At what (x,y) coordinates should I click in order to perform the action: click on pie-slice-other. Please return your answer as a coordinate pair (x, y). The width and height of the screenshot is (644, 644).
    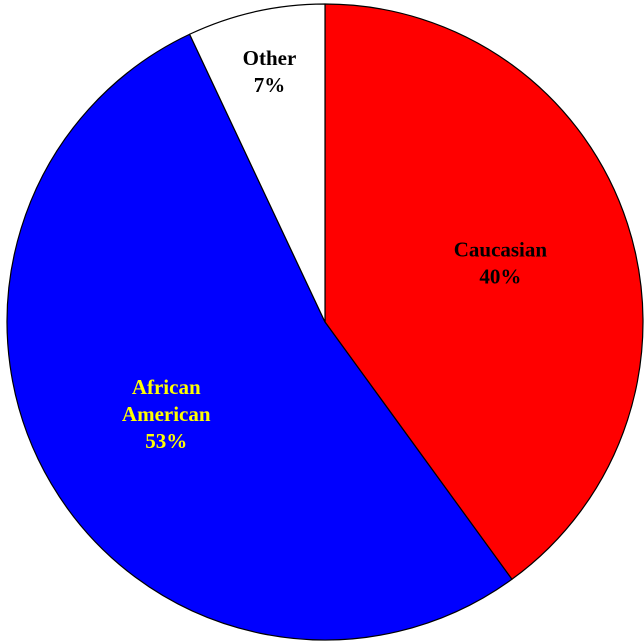
    Looking at the image, I should click on (257, 163).